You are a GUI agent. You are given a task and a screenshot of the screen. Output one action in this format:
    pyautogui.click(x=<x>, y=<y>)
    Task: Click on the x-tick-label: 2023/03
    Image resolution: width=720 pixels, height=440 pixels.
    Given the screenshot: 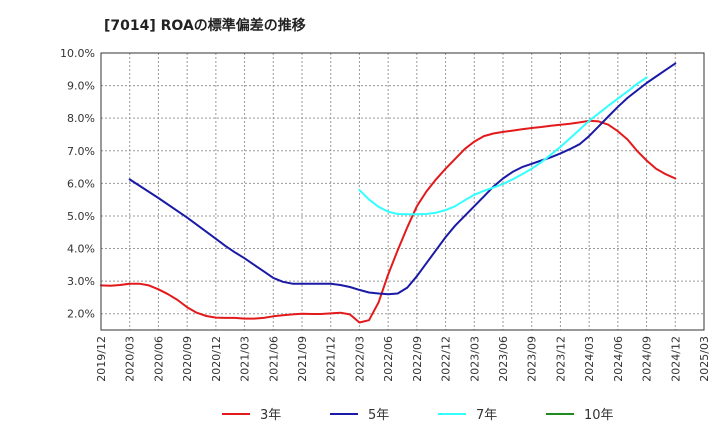 What is the action you would take?
    pyautogui.click(x=474, y=359)
    